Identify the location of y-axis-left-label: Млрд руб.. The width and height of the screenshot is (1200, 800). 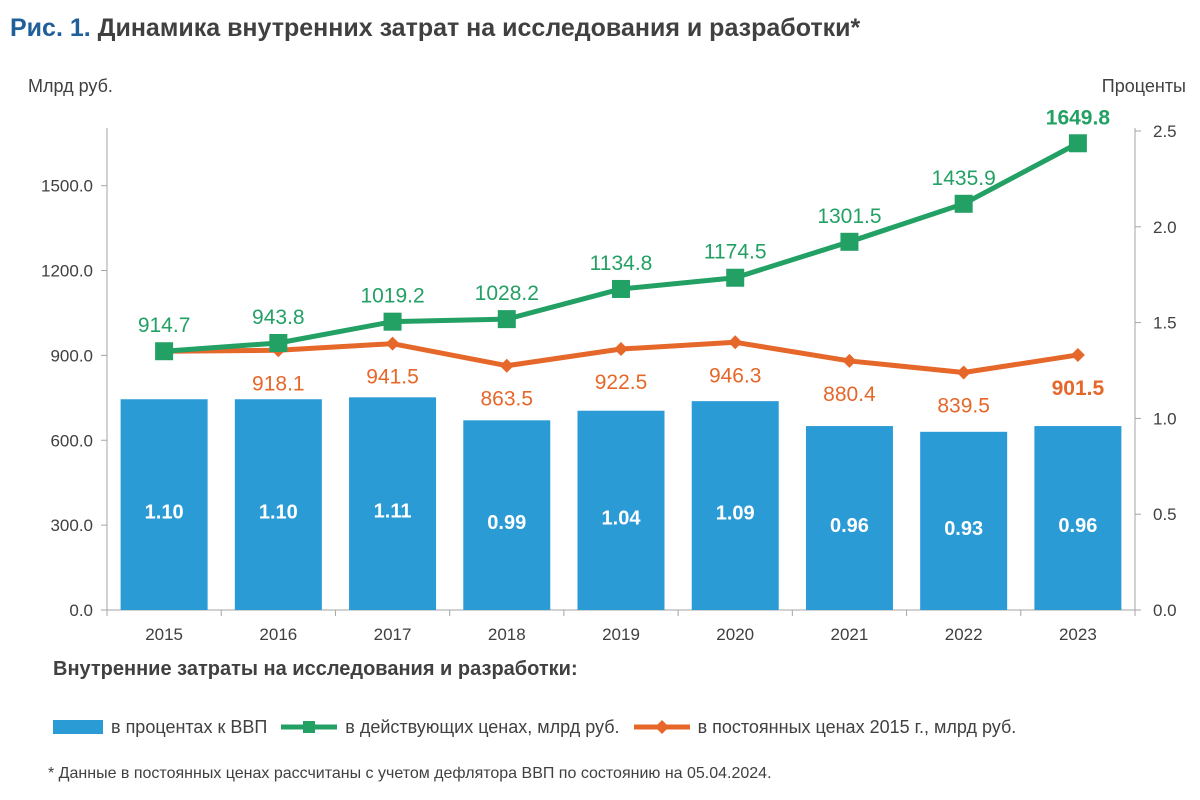
(70, 86).